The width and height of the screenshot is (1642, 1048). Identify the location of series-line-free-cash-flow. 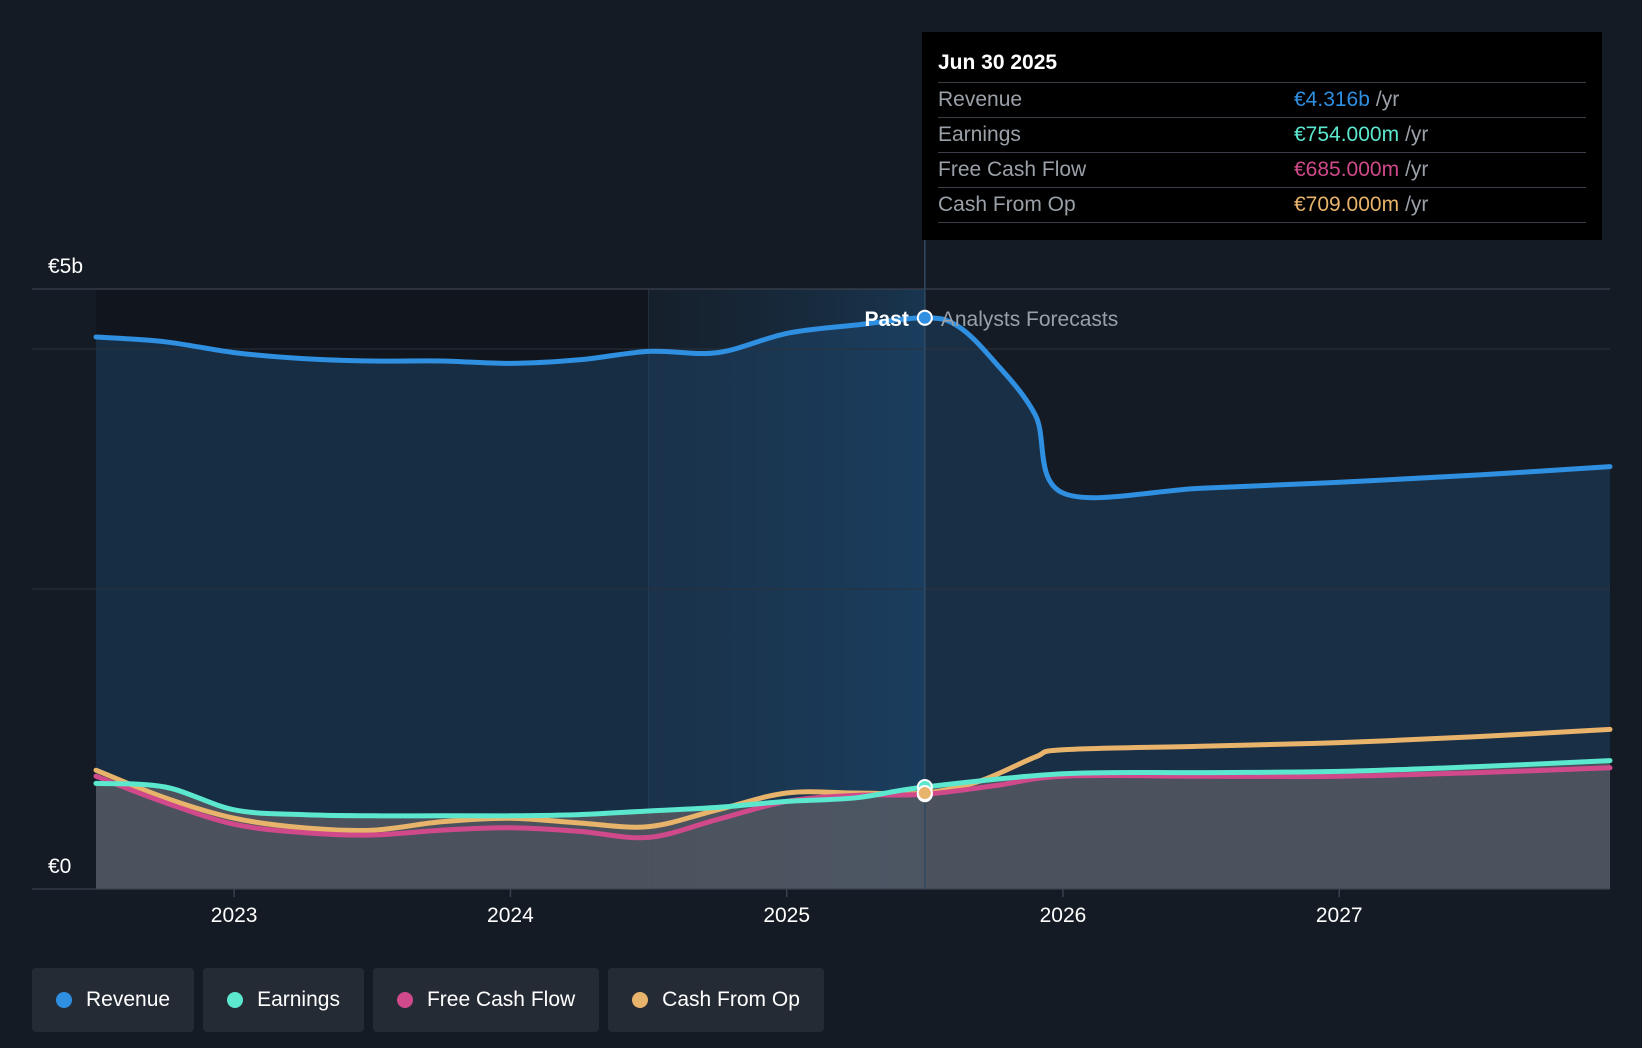
(853, 803).